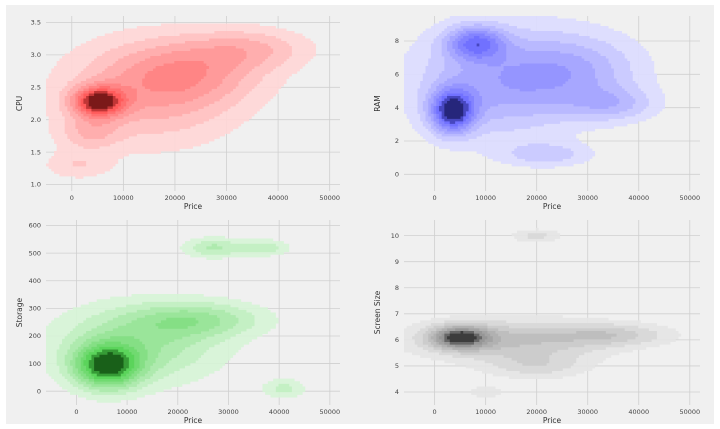  I want to click on y-tick-label: 1.0, so click(36, 185).